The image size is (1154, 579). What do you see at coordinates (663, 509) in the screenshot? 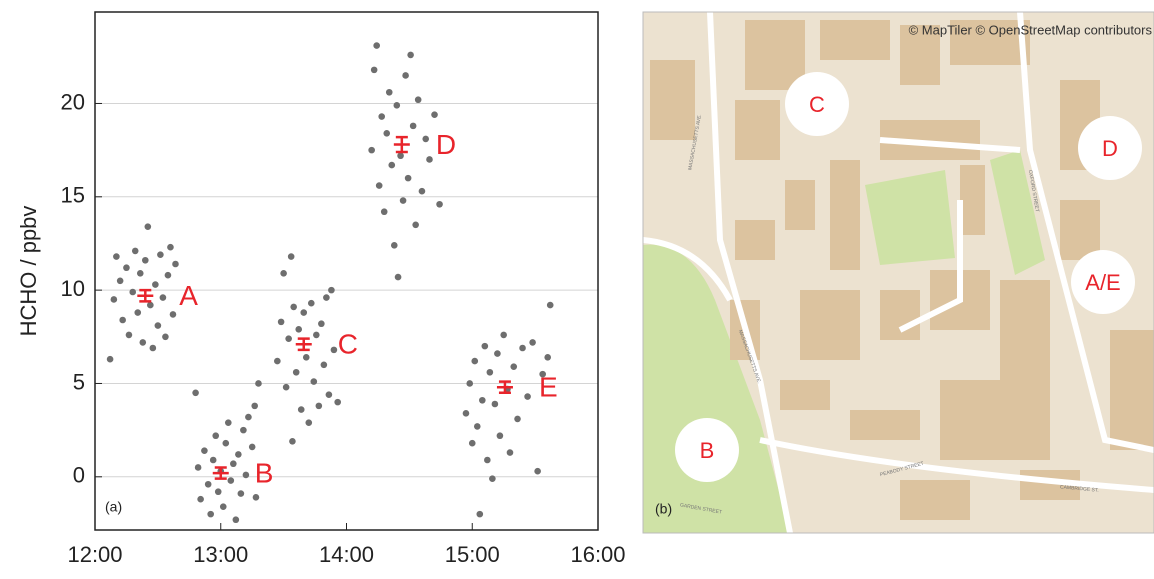
I see `panel-label: (b)` at bounding box center [663, 509].